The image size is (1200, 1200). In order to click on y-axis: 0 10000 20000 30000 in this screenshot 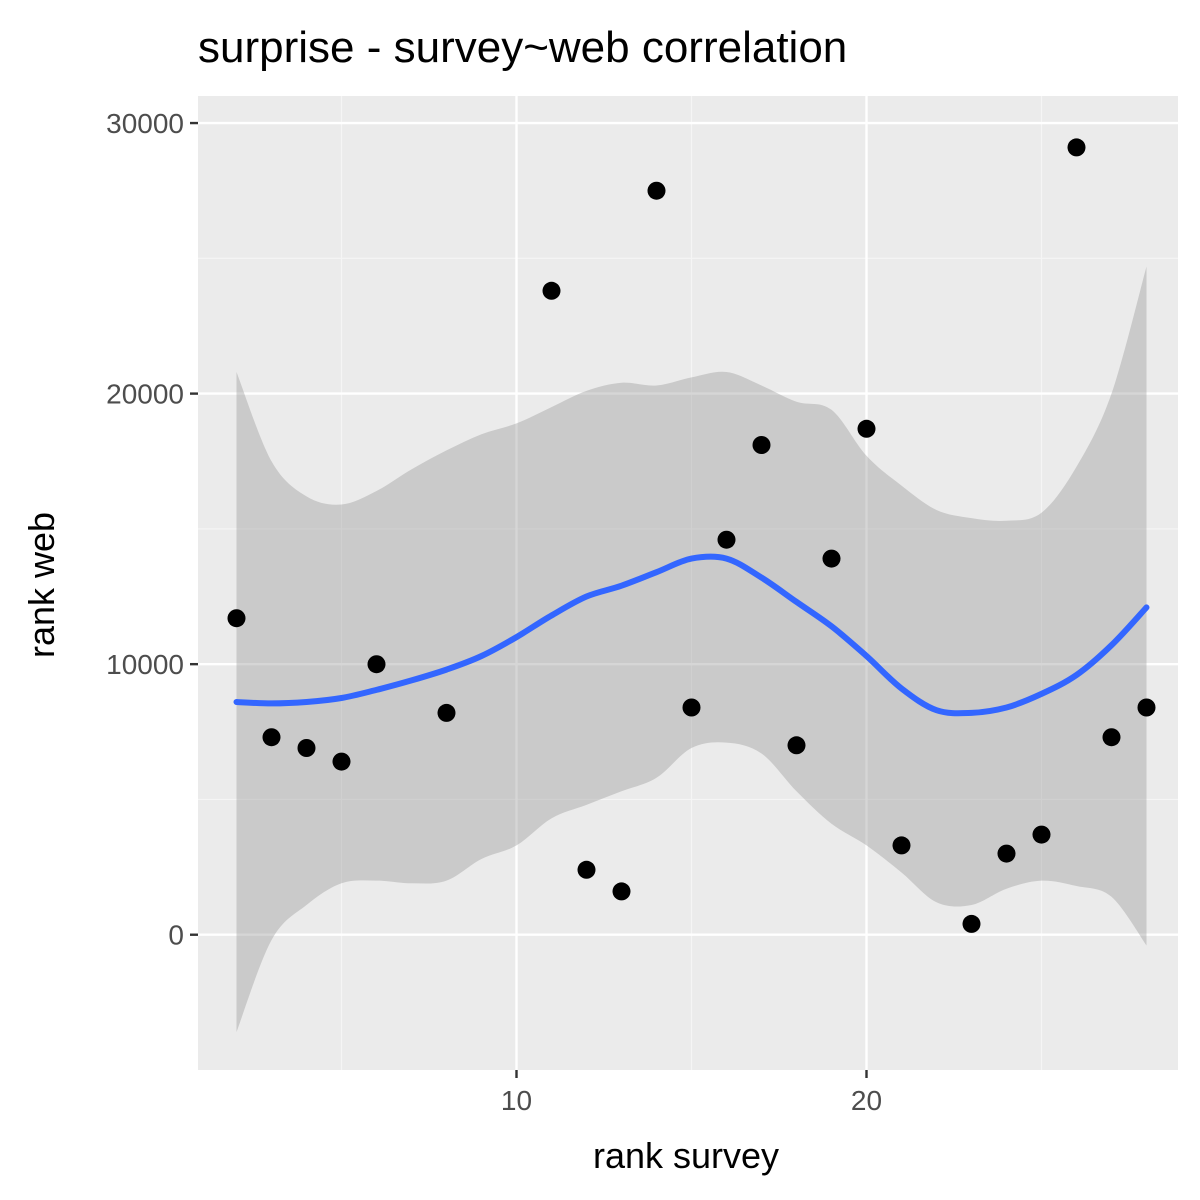, I will do `click(152, 529)`.